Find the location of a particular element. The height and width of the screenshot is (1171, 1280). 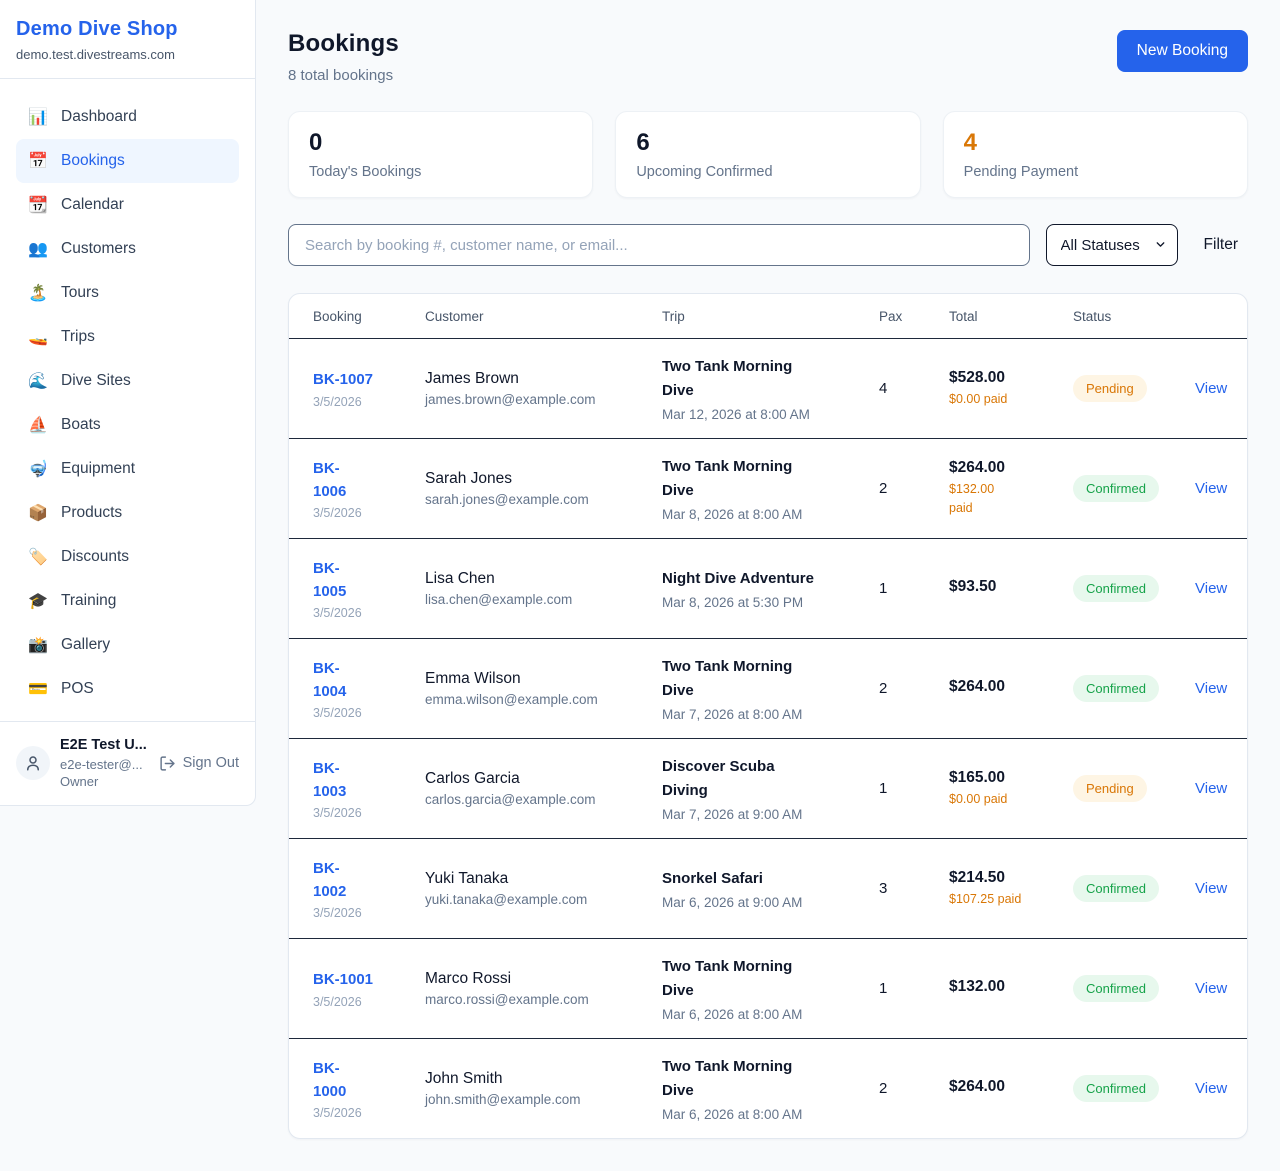

booking-id-link: BK- 1004 is located at coordinates (330, 679).